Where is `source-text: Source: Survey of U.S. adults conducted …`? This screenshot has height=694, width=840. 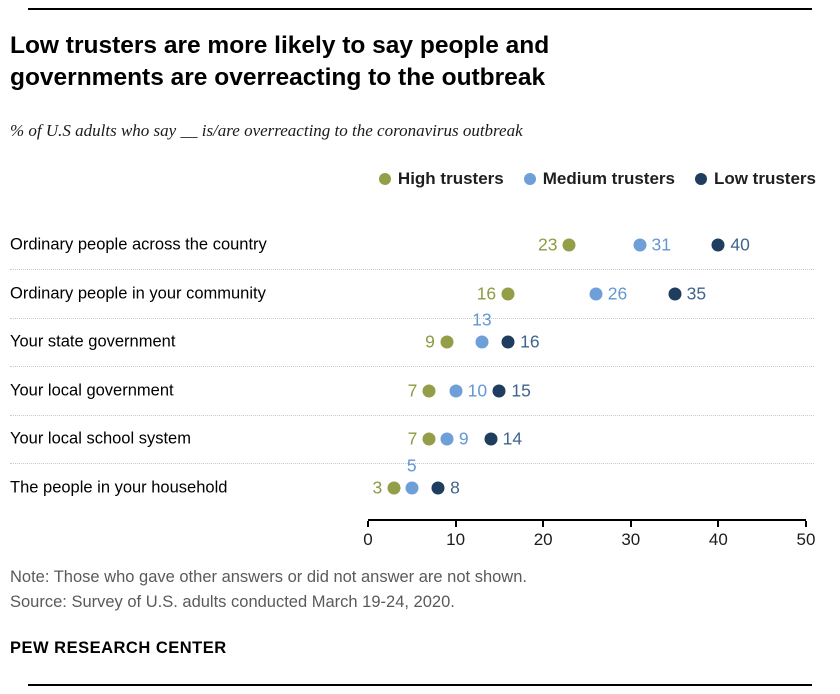
source-text: Source: Survey of U.S. adults conducted … is located at coordinates (232, 602).